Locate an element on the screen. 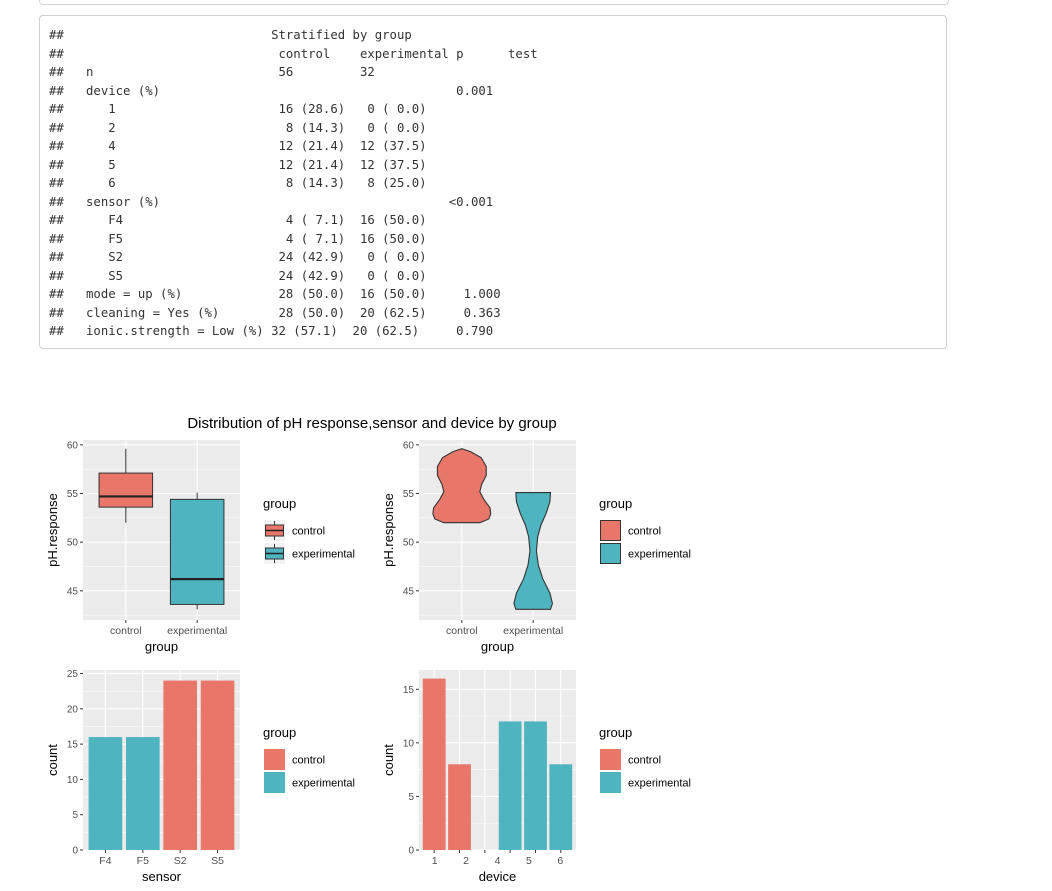  bar-S2 is located at coordinates (180, 765).